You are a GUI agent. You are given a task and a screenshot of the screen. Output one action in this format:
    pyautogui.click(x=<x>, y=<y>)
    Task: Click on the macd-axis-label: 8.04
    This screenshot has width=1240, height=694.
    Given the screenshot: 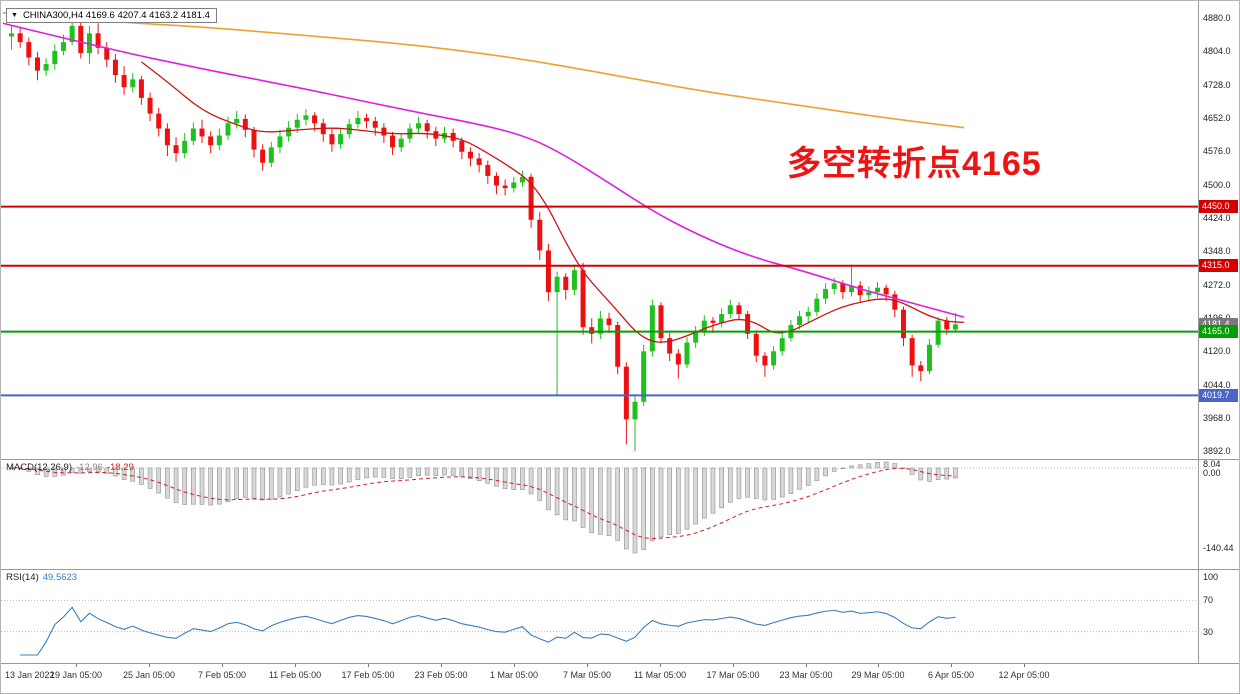 What is the action you would take?
    pyautogui.click(x=1212, y=464)
    